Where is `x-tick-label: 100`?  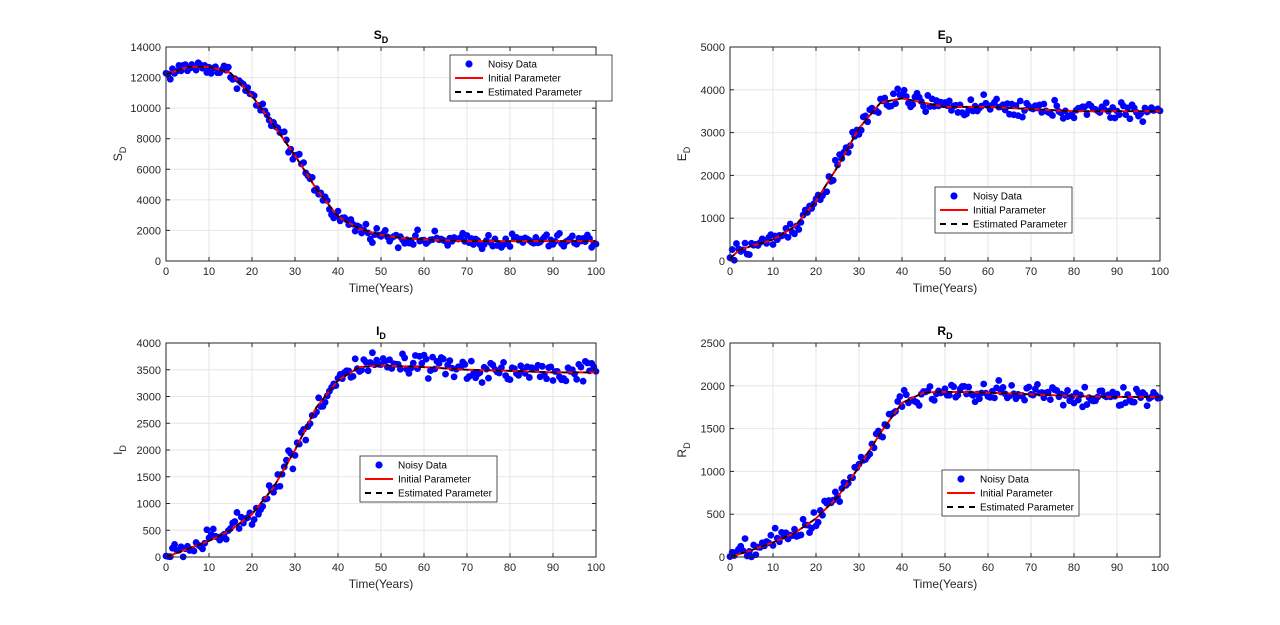
x-tick-label: 100 is located at coordinates (596, 568).